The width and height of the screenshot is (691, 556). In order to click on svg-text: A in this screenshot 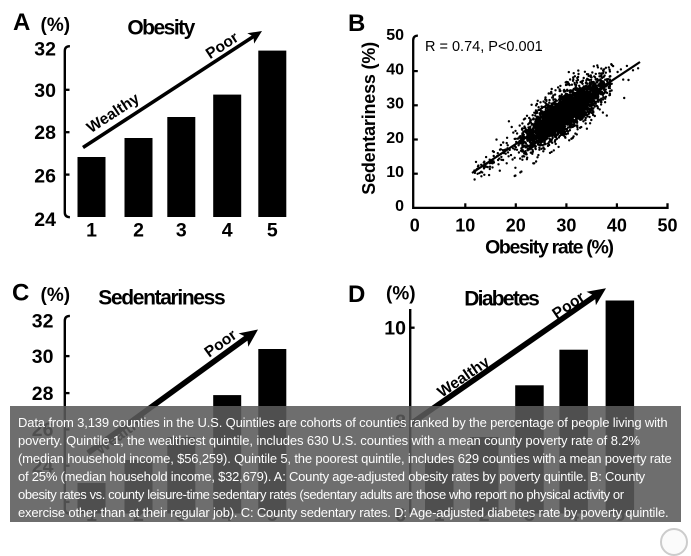, I will do `click(21, 22)`.